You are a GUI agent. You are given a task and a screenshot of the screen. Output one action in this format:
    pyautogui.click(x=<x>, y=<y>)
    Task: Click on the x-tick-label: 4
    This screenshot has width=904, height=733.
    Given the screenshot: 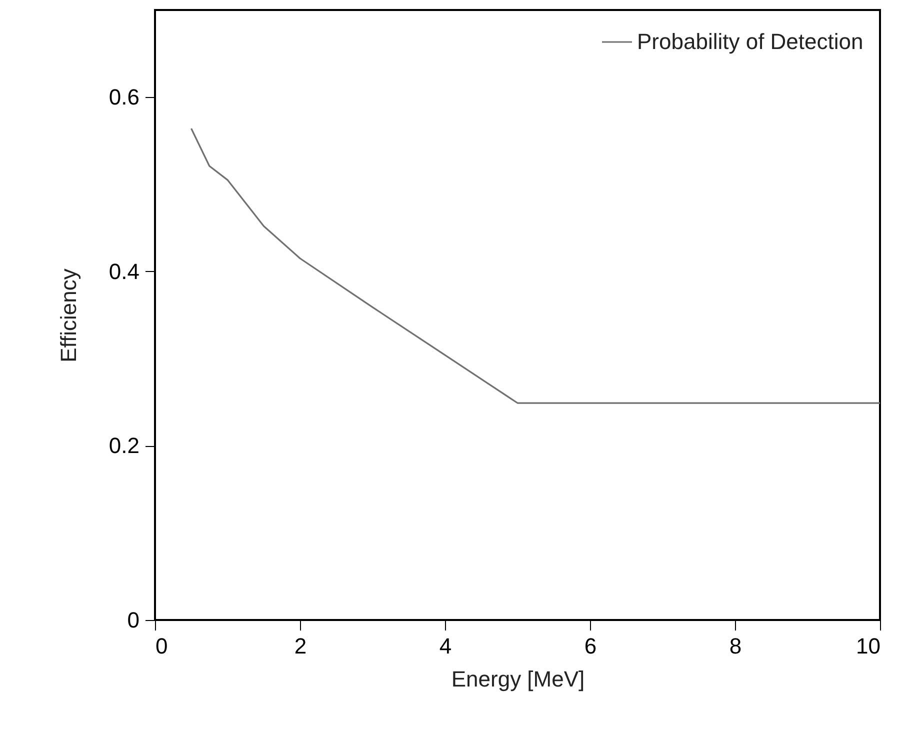 What is the action you would take?
    pyautogui.click(x=445, y=646)
    